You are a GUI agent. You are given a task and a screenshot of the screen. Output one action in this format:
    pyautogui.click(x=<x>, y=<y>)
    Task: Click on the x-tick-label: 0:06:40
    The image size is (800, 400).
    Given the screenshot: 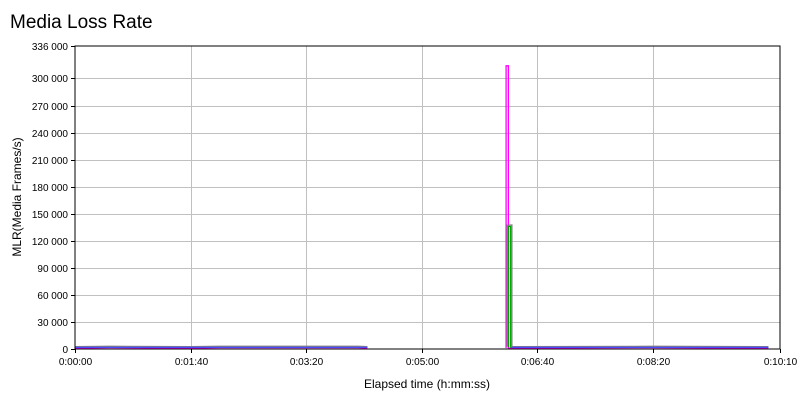 What is the action you would take?
    pyautogui.click(x=538, y=362)
    